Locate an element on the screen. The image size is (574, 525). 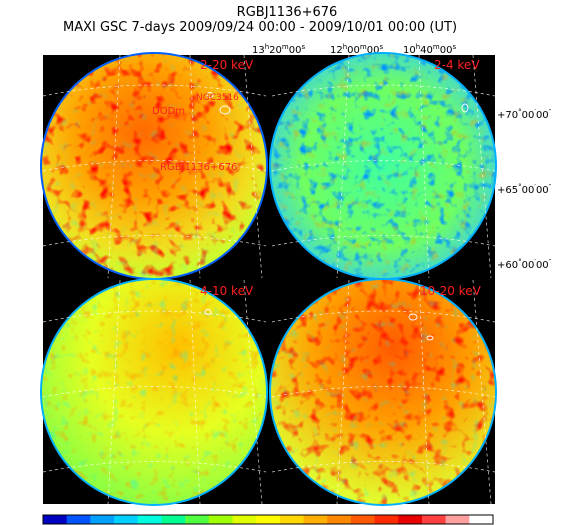
ra-label-1: 13h20m00s is located at coordinates (279, 49).